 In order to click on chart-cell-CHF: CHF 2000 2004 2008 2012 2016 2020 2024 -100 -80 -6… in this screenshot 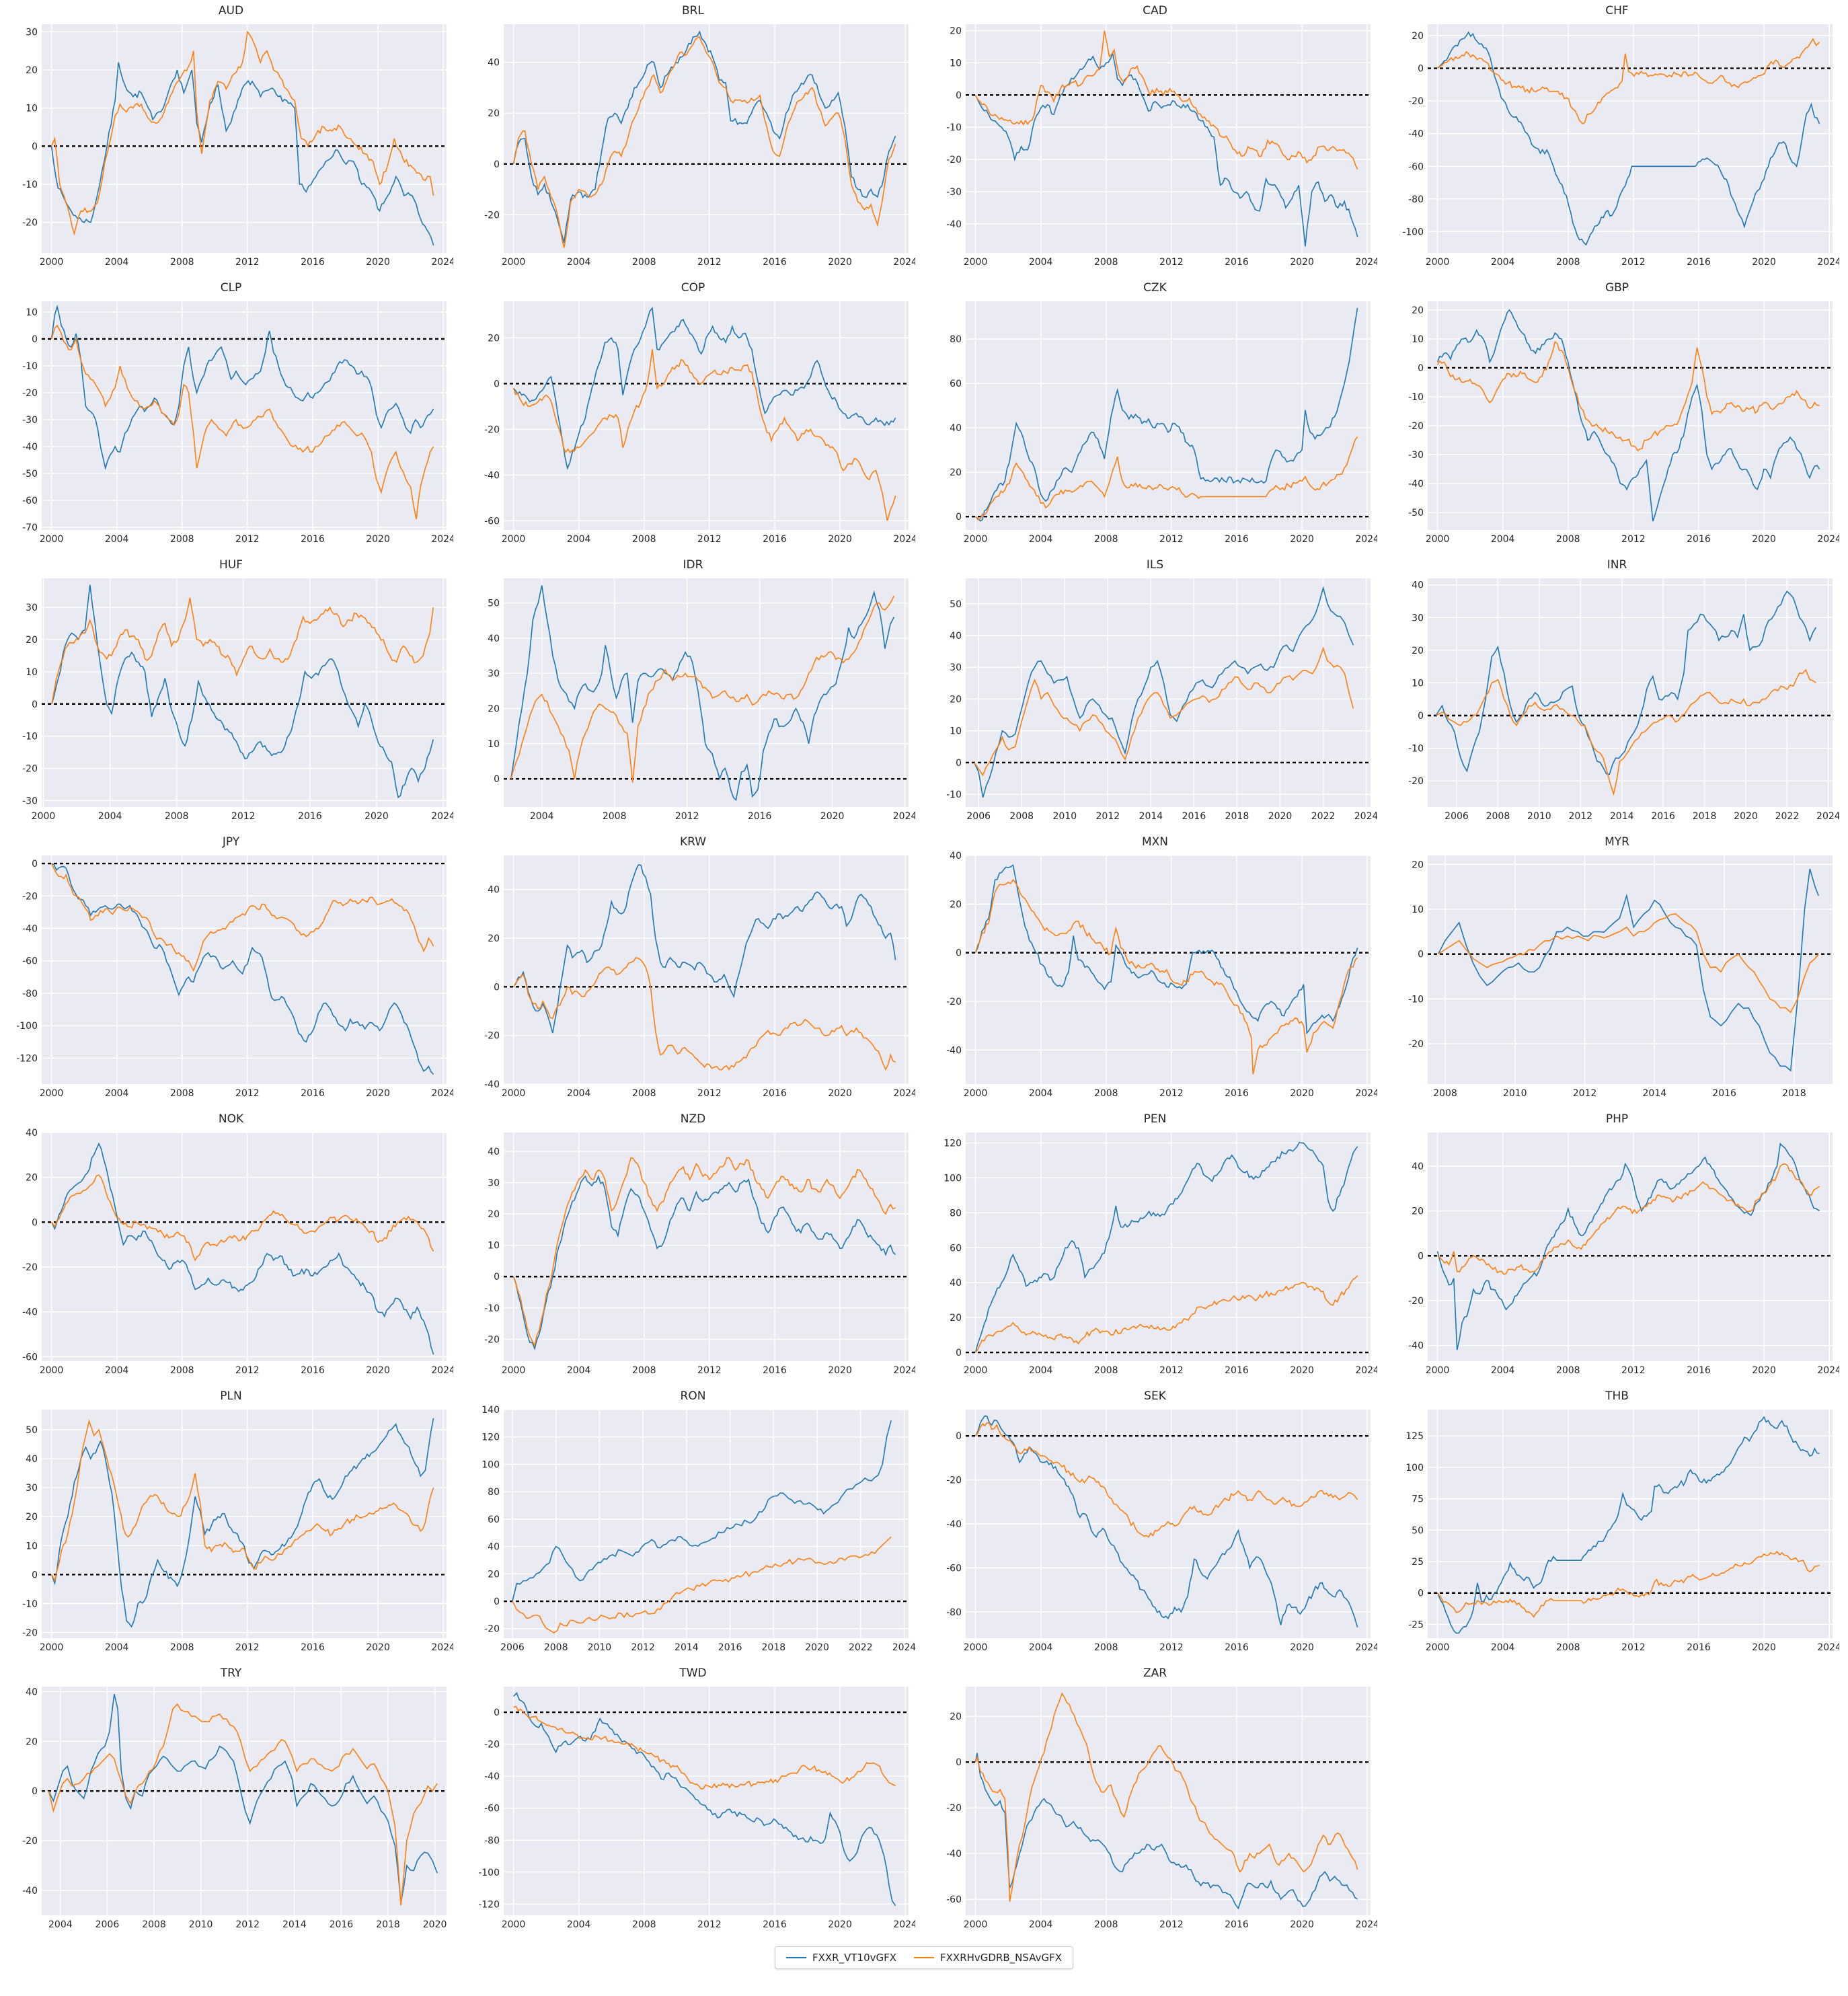, I will do `click(1617, 141)`.